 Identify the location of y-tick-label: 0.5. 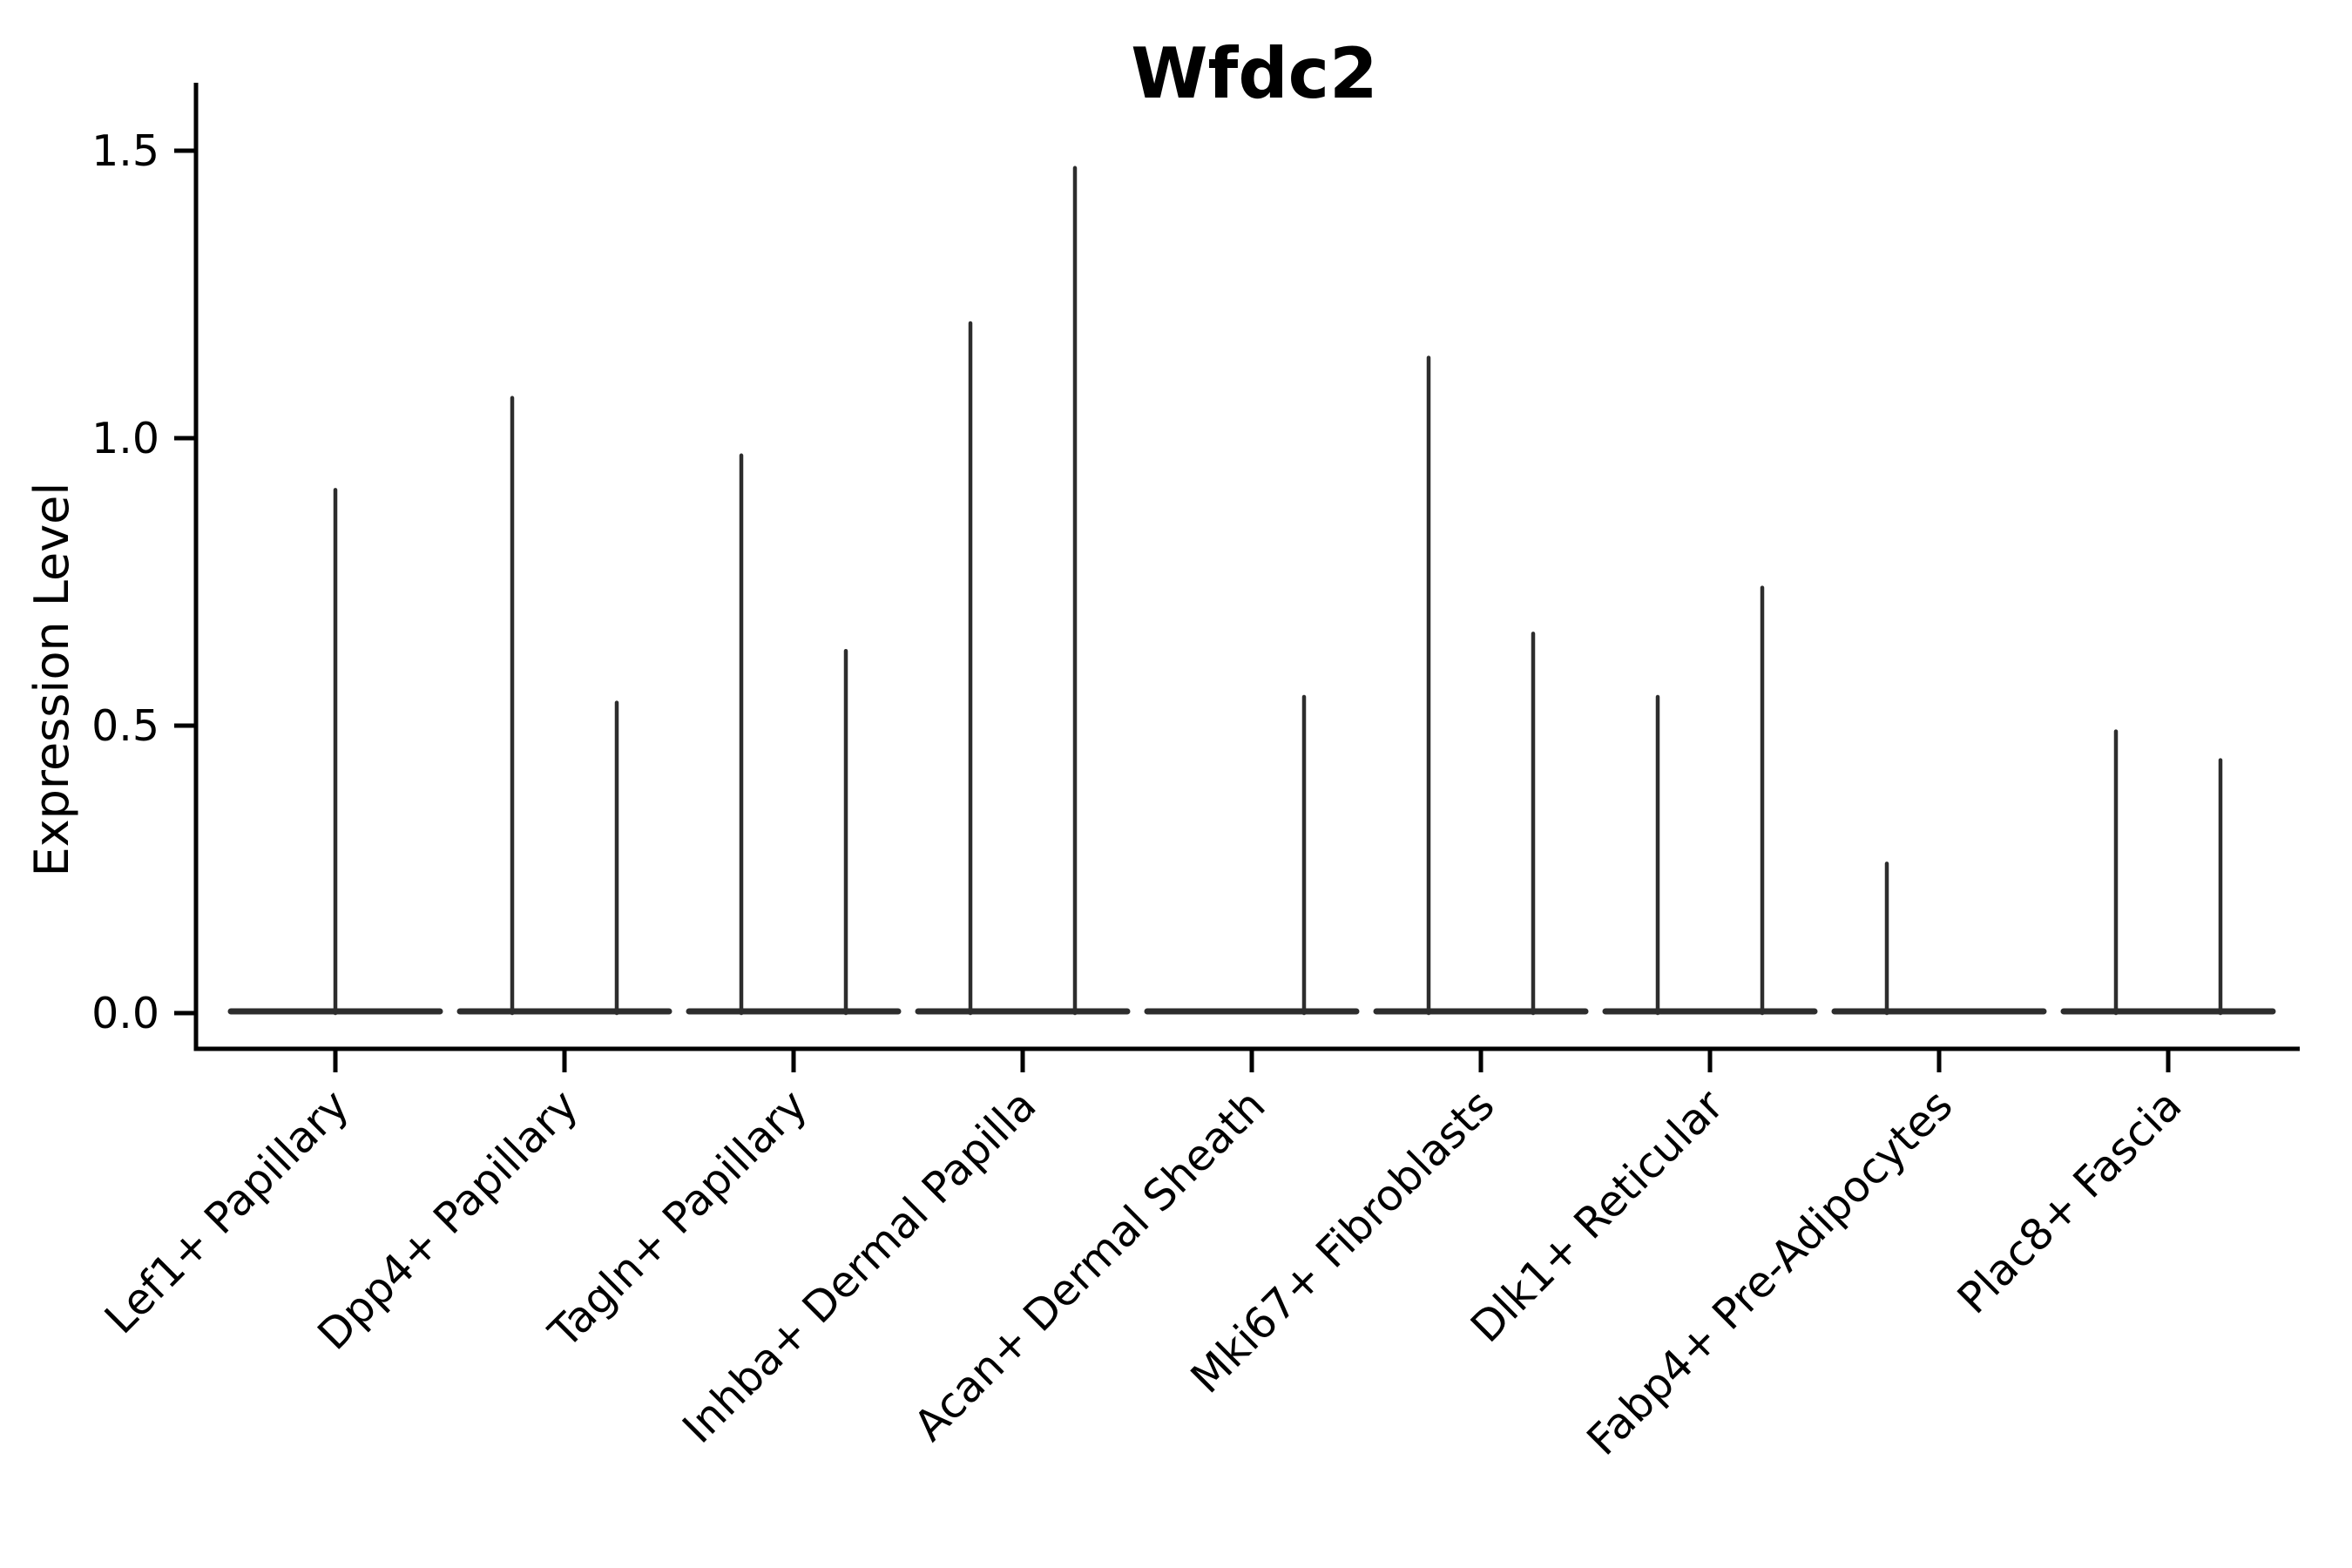
(125, 726).